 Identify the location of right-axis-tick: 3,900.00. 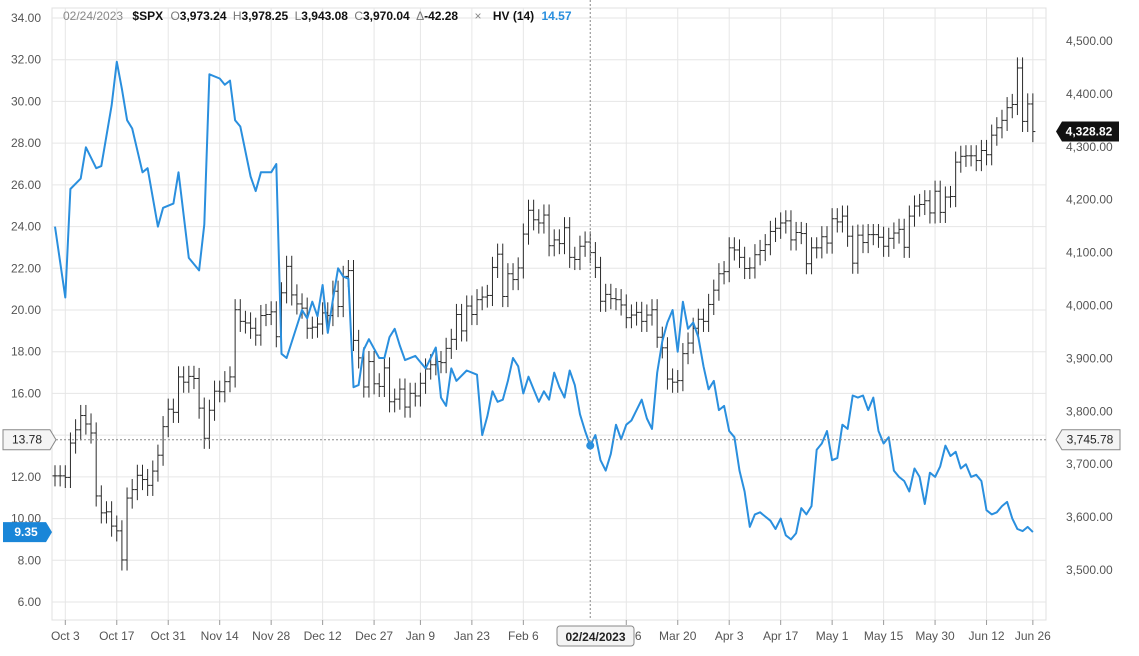
(1089, 358).